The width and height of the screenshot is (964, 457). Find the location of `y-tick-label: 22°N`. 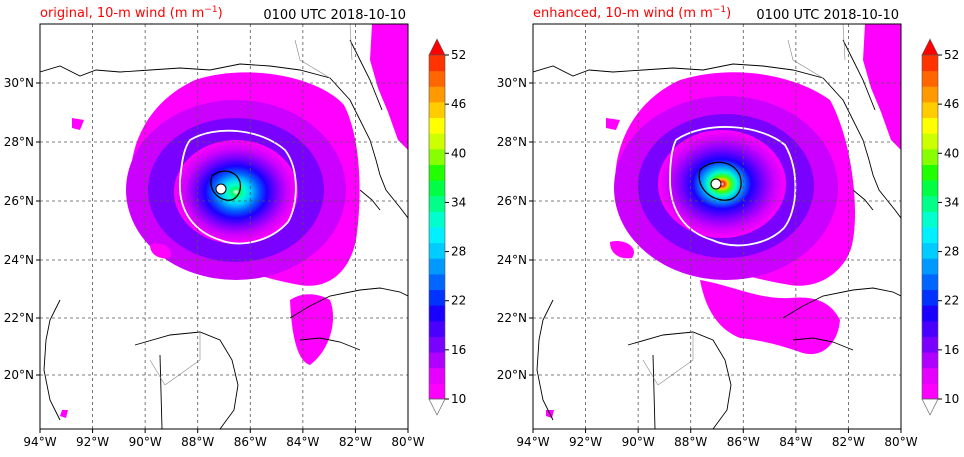

y-tick-label: 22°N is located at coordinates (512, 318).